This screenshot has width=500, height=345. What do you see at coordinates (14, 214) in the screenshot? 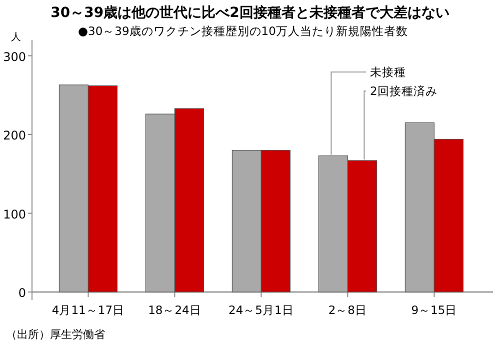
I see `y-tick-label: 100` at bounding box center [14, 214].